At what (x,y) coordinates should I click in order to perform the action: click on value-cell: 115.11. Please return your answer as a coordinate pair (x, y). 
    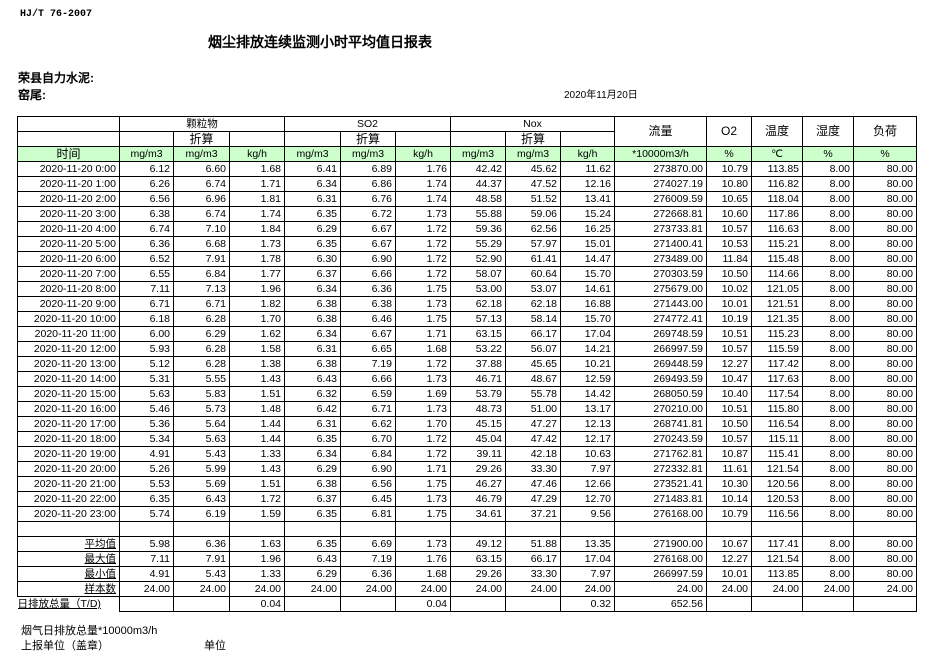
    Looking at the image, I should click on (777, 439).